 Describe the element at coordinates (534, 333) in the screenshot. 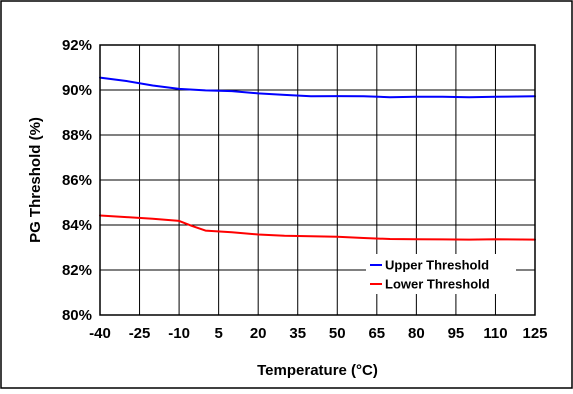

I see `x-tick-label: 125` at that location.